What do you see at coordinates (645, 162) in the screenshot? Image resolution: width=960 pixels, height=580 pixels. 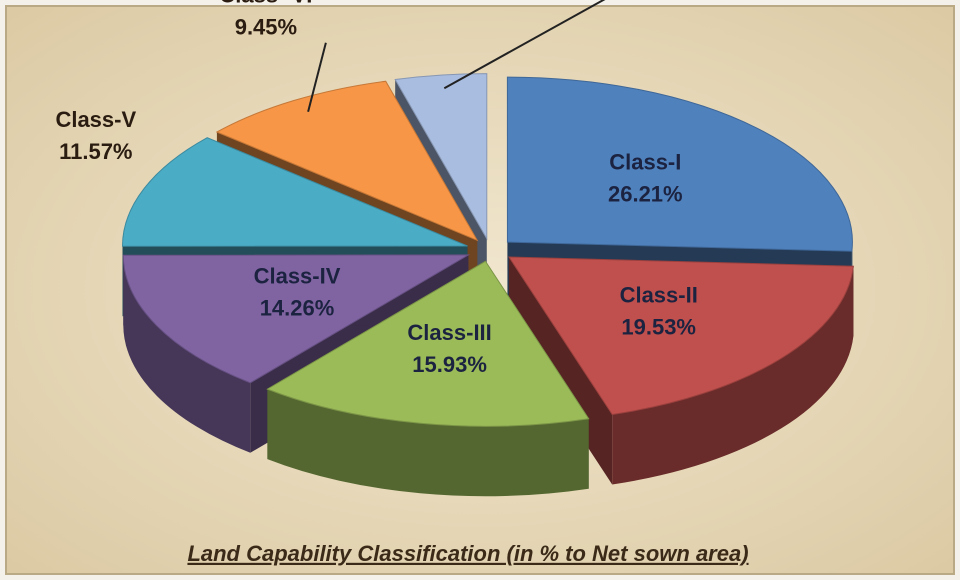 I see `slice-label: Class-I` at bounding box center [645, 162].